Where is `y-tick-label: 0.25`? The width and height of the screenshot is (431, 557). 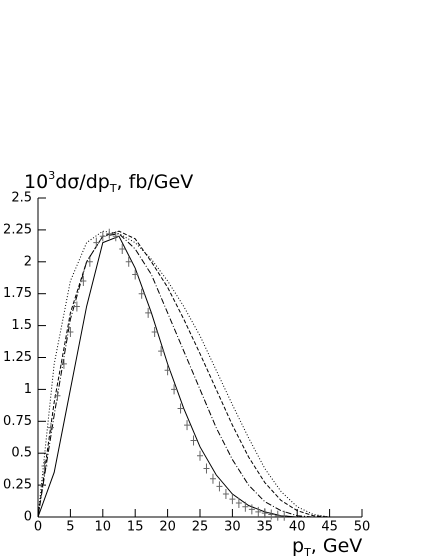 y-tick-label: 0.25 is located at coordinates (17, 485).